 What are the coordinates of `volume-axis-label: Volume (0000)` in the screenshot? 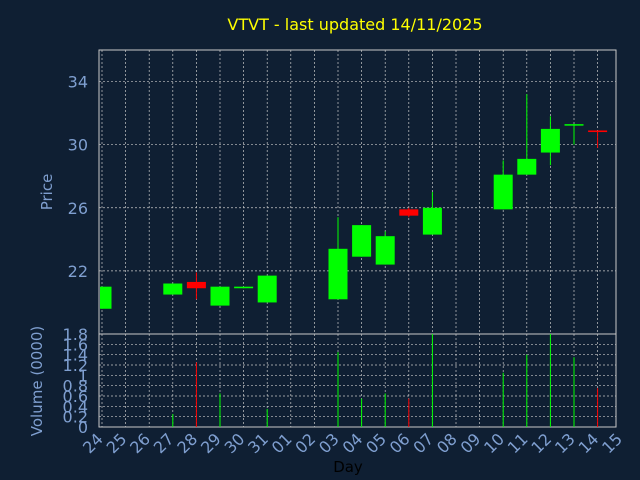 It's located at (37, 381).